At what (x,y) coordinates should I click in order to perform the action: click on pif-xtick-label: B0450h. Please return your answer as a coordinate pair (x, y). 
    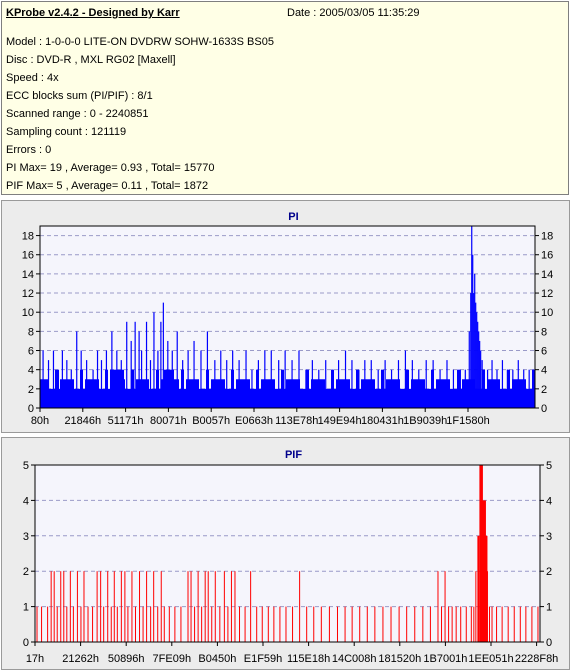
    Looking at the image, I should click on (217, 659).